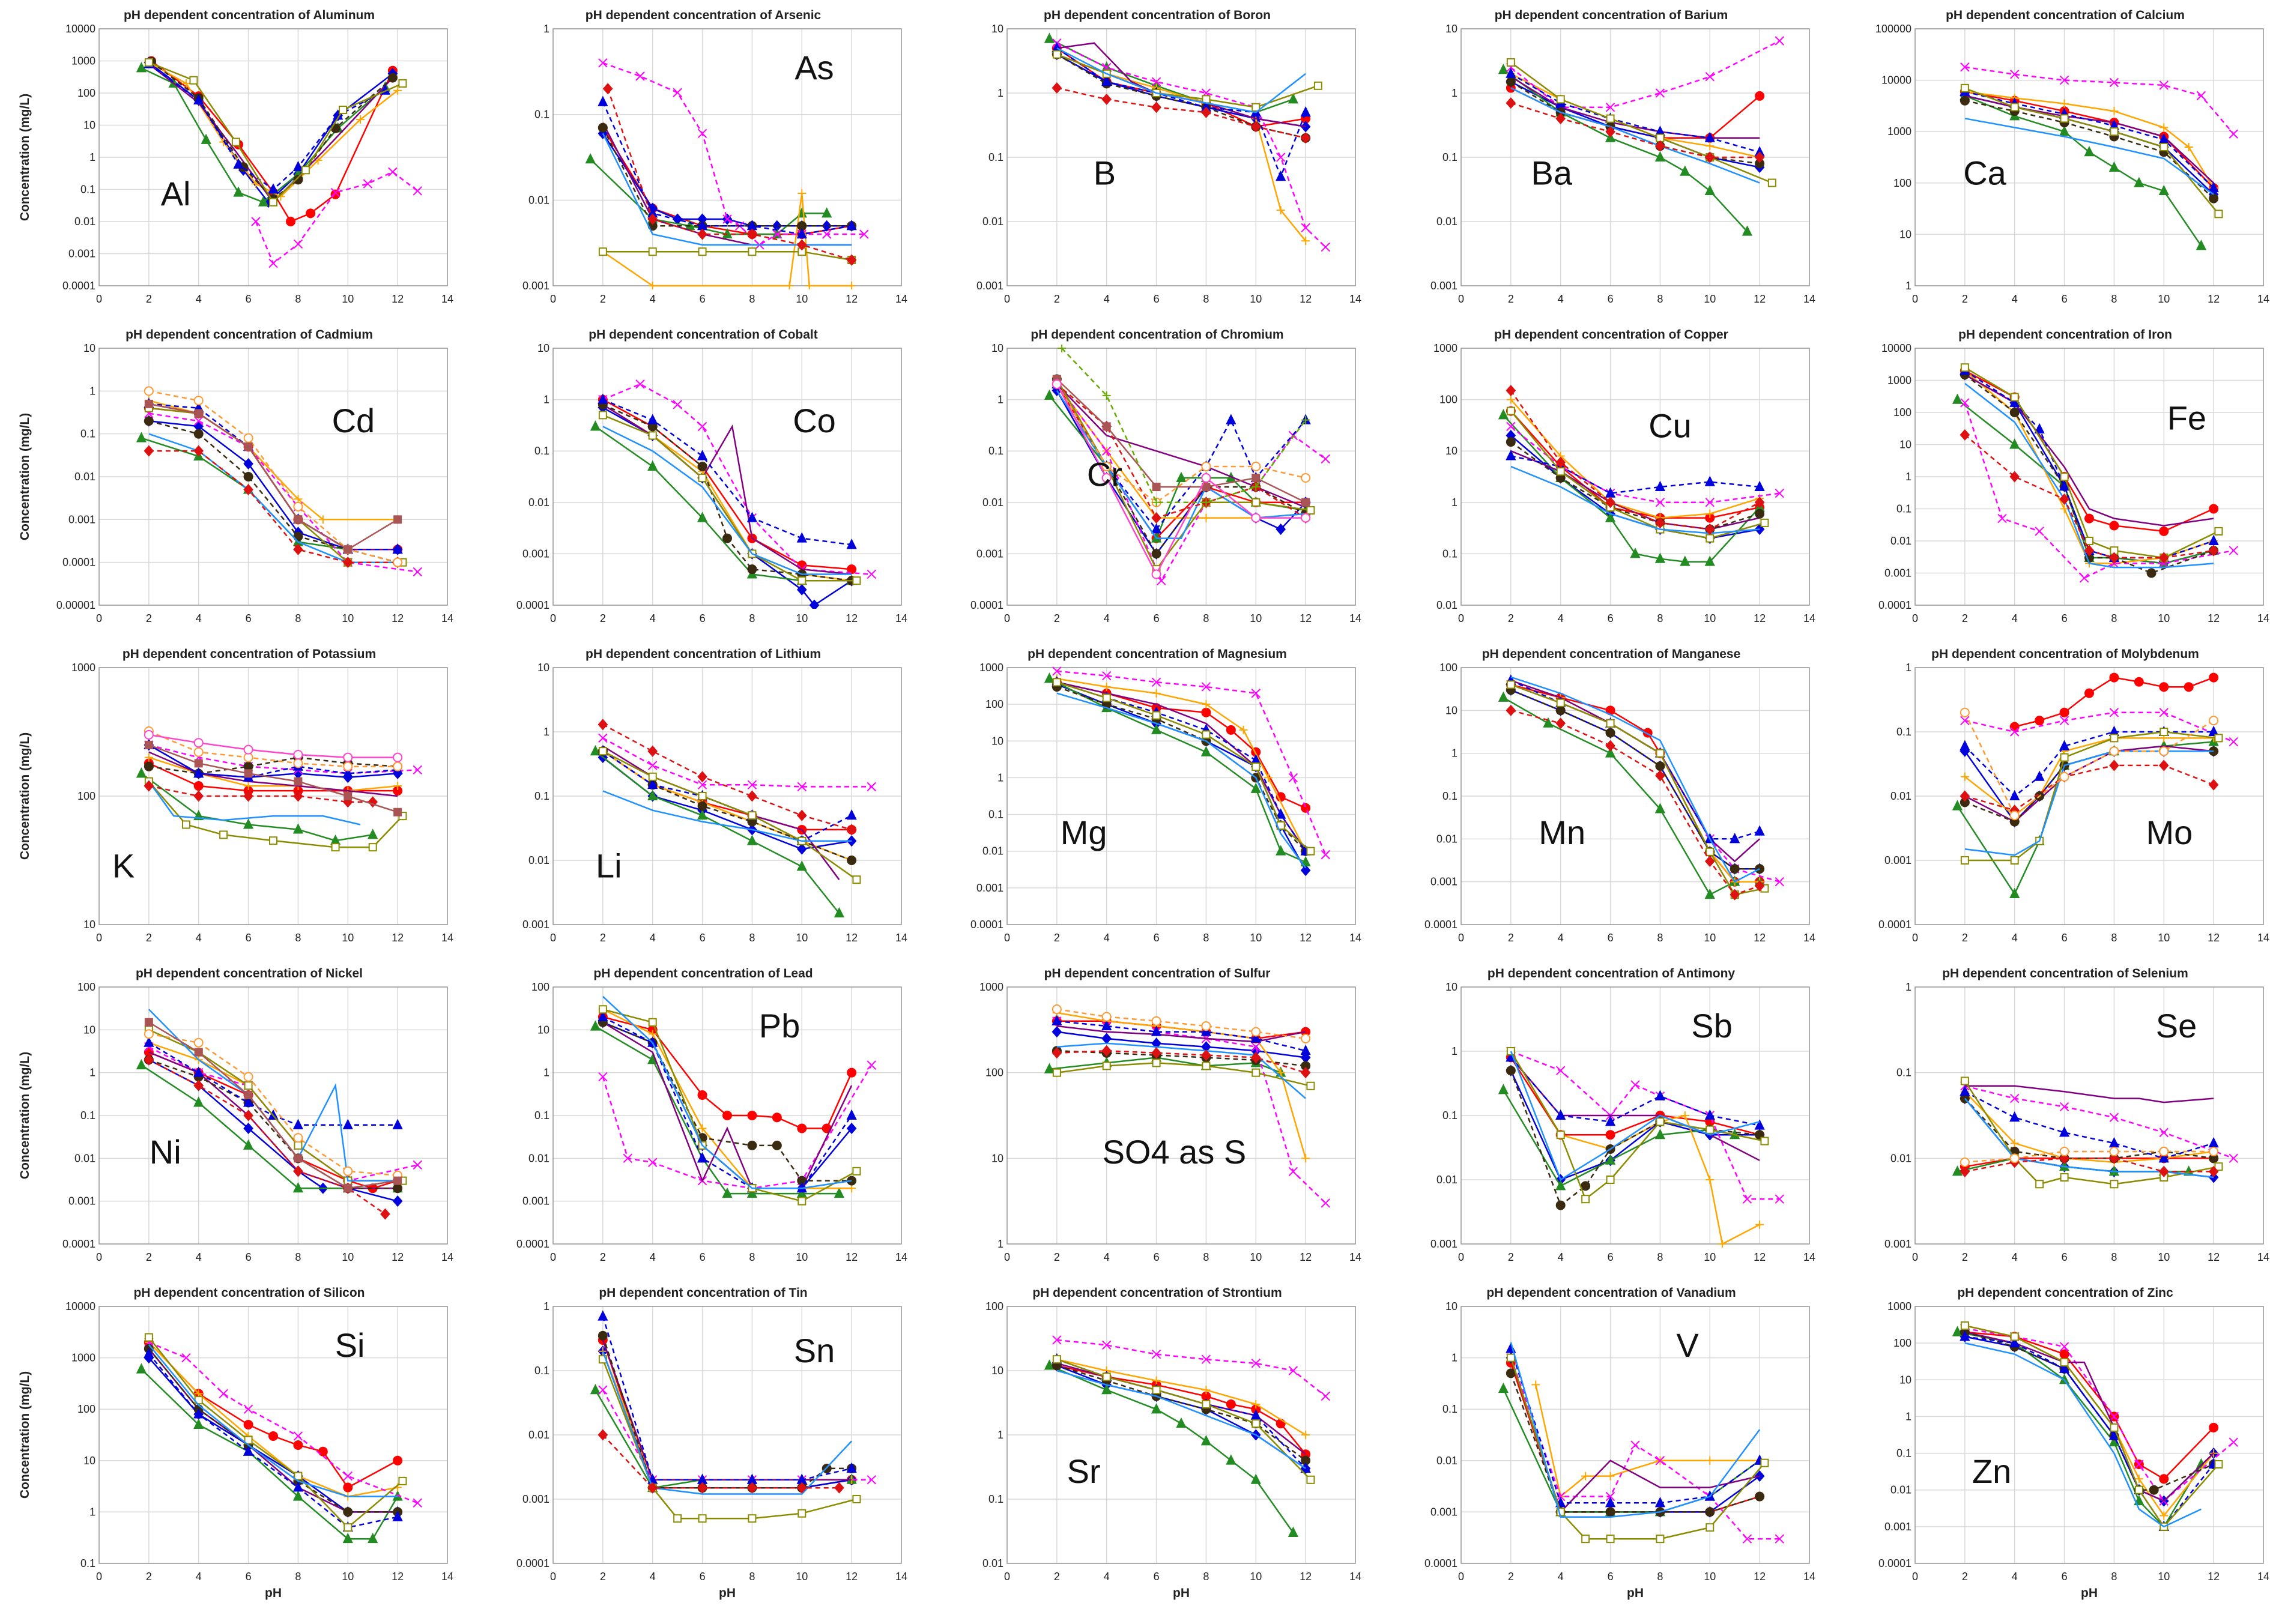  Describe the element at coordinates (2065, 973) in the screenshot. I see `chart-title: pH dependent concentration of Selenium` at that location.